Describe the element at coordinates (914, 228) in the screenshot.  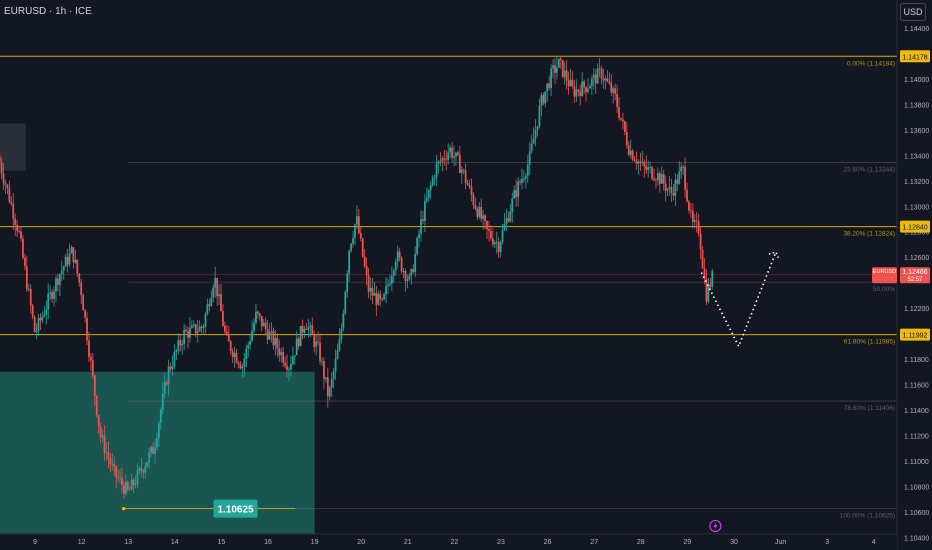
I see `fib-price-label: 1.12840` at that location.